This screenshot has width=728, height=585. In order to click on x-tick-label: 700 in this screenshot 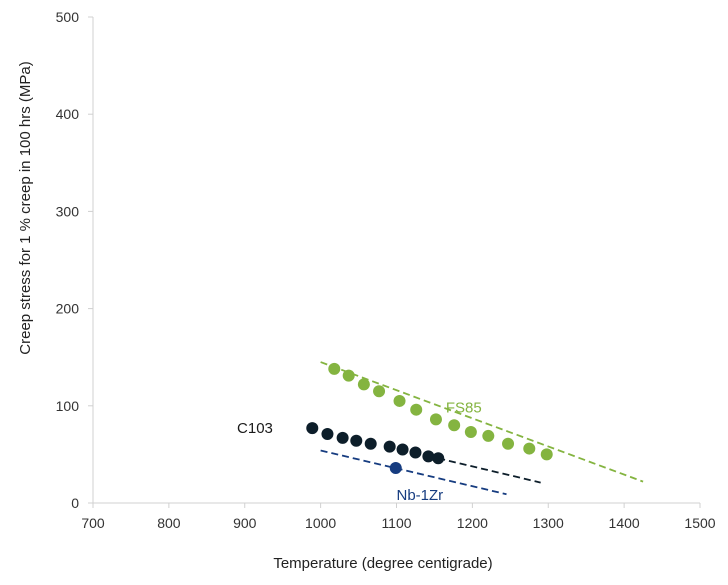, I will do `click(93, 523)`.